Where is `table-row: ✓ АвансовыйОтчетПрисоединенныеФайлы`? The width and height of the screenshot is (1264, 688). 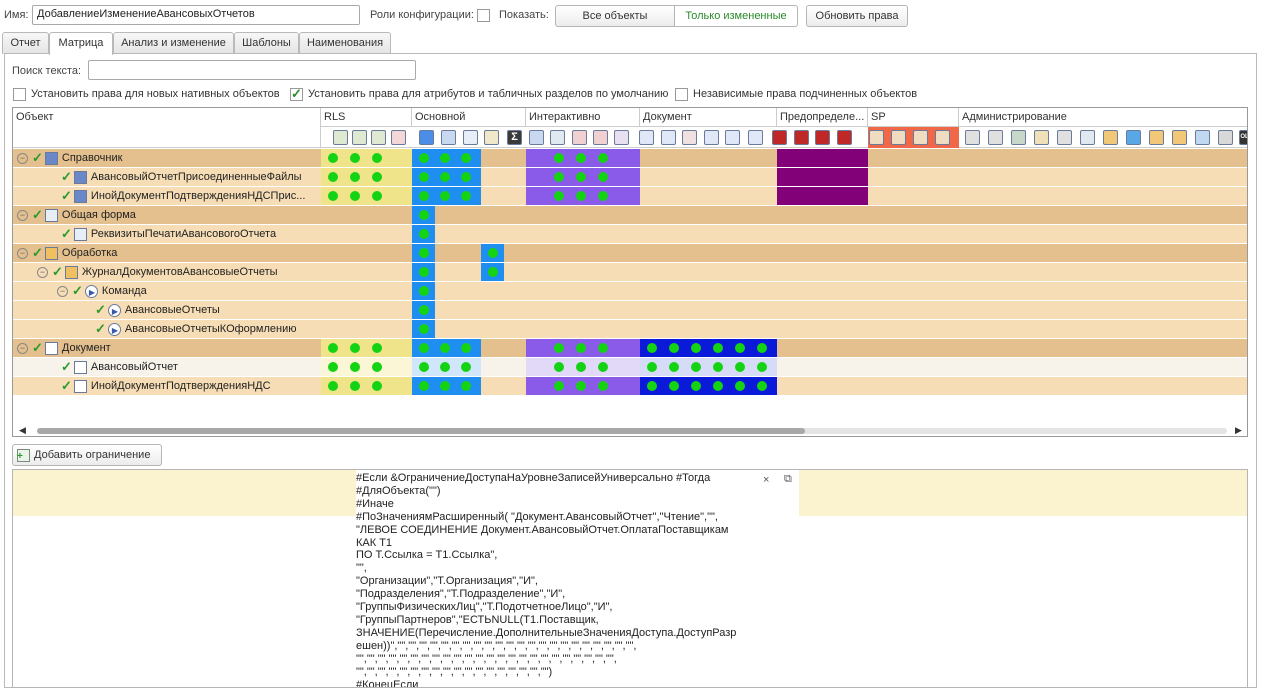 table-row: ✓ АвансовыйОтчетПрисоединенныеФайлы is located at coordinates (630, 177).